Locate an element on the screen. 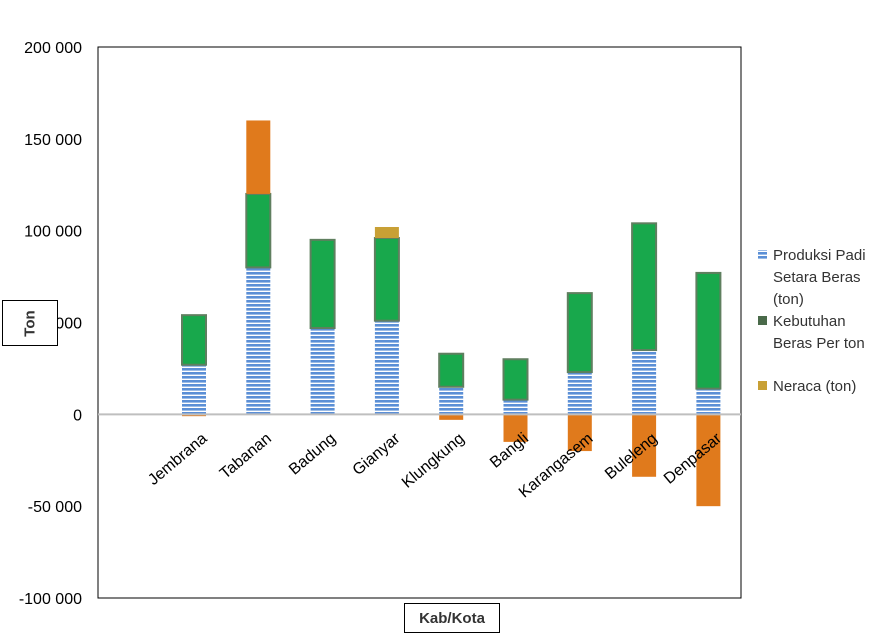  bar-kebutuhan-bangli is located at coordinates (515, 379).